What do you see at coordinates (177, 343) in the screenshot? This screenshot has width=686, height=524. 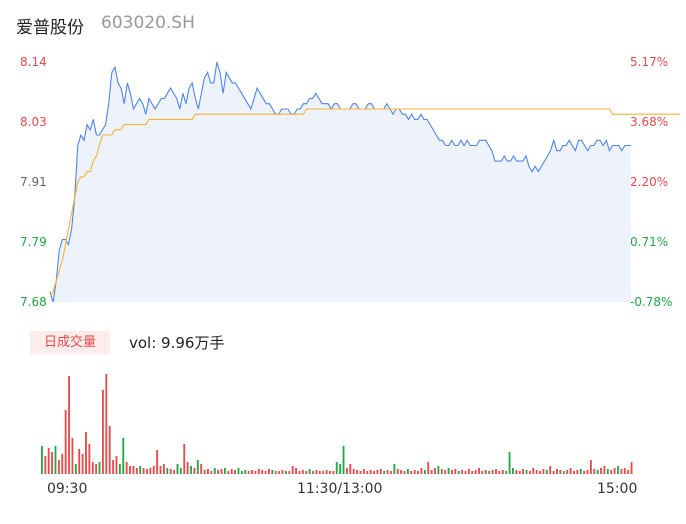 I see `volume-label: vol: 9.96万手` at bounding box center [177, 343].